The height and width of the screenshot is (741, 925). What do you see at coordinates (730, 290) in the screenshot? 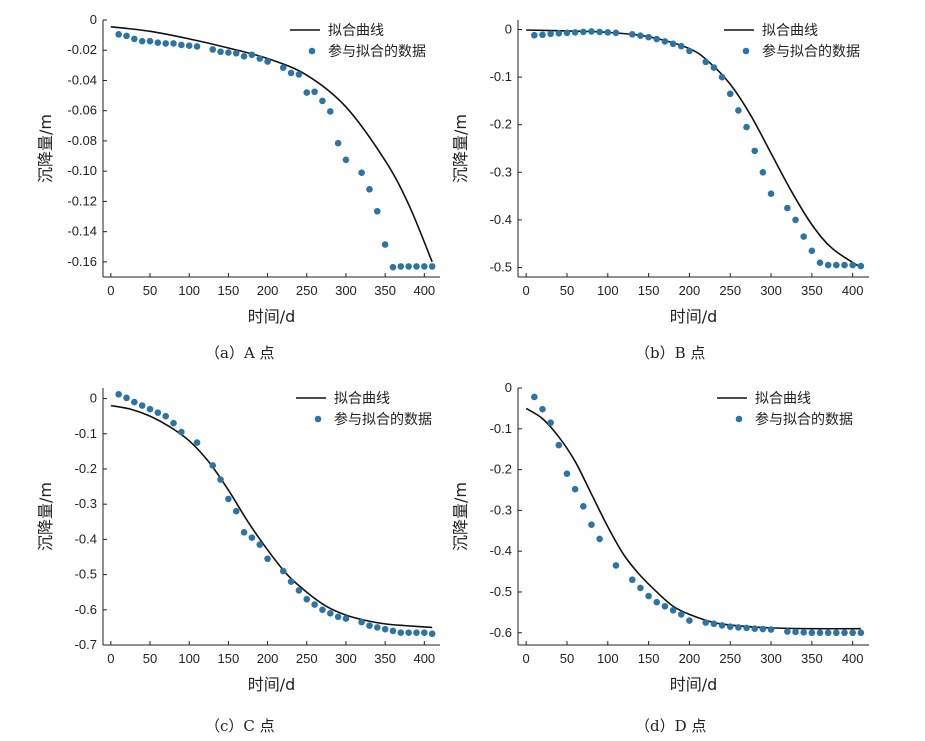
I see `x-tick-label: 250` at bounding box center [730, 290].